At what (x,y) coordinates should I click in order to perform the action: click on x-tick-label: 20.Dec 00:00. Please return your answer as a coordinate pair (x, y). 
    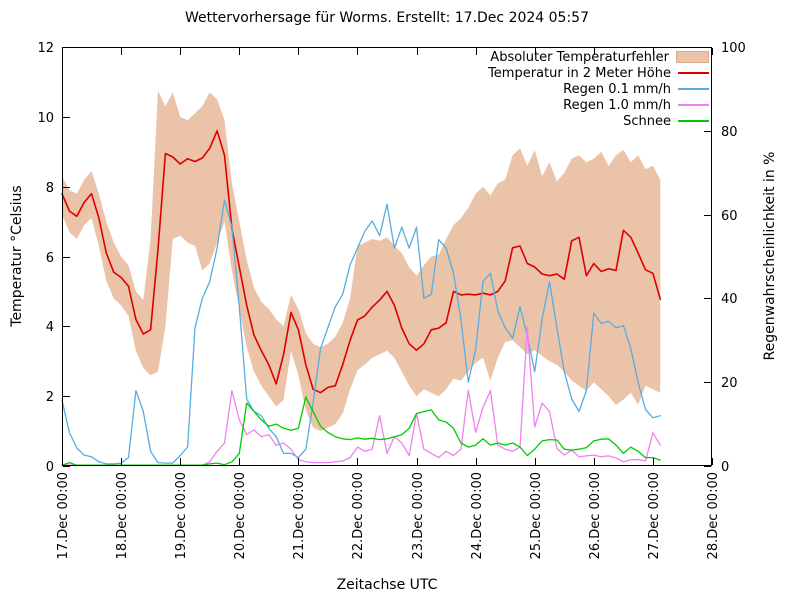
    Looking at the image, I should click on (240, 515).